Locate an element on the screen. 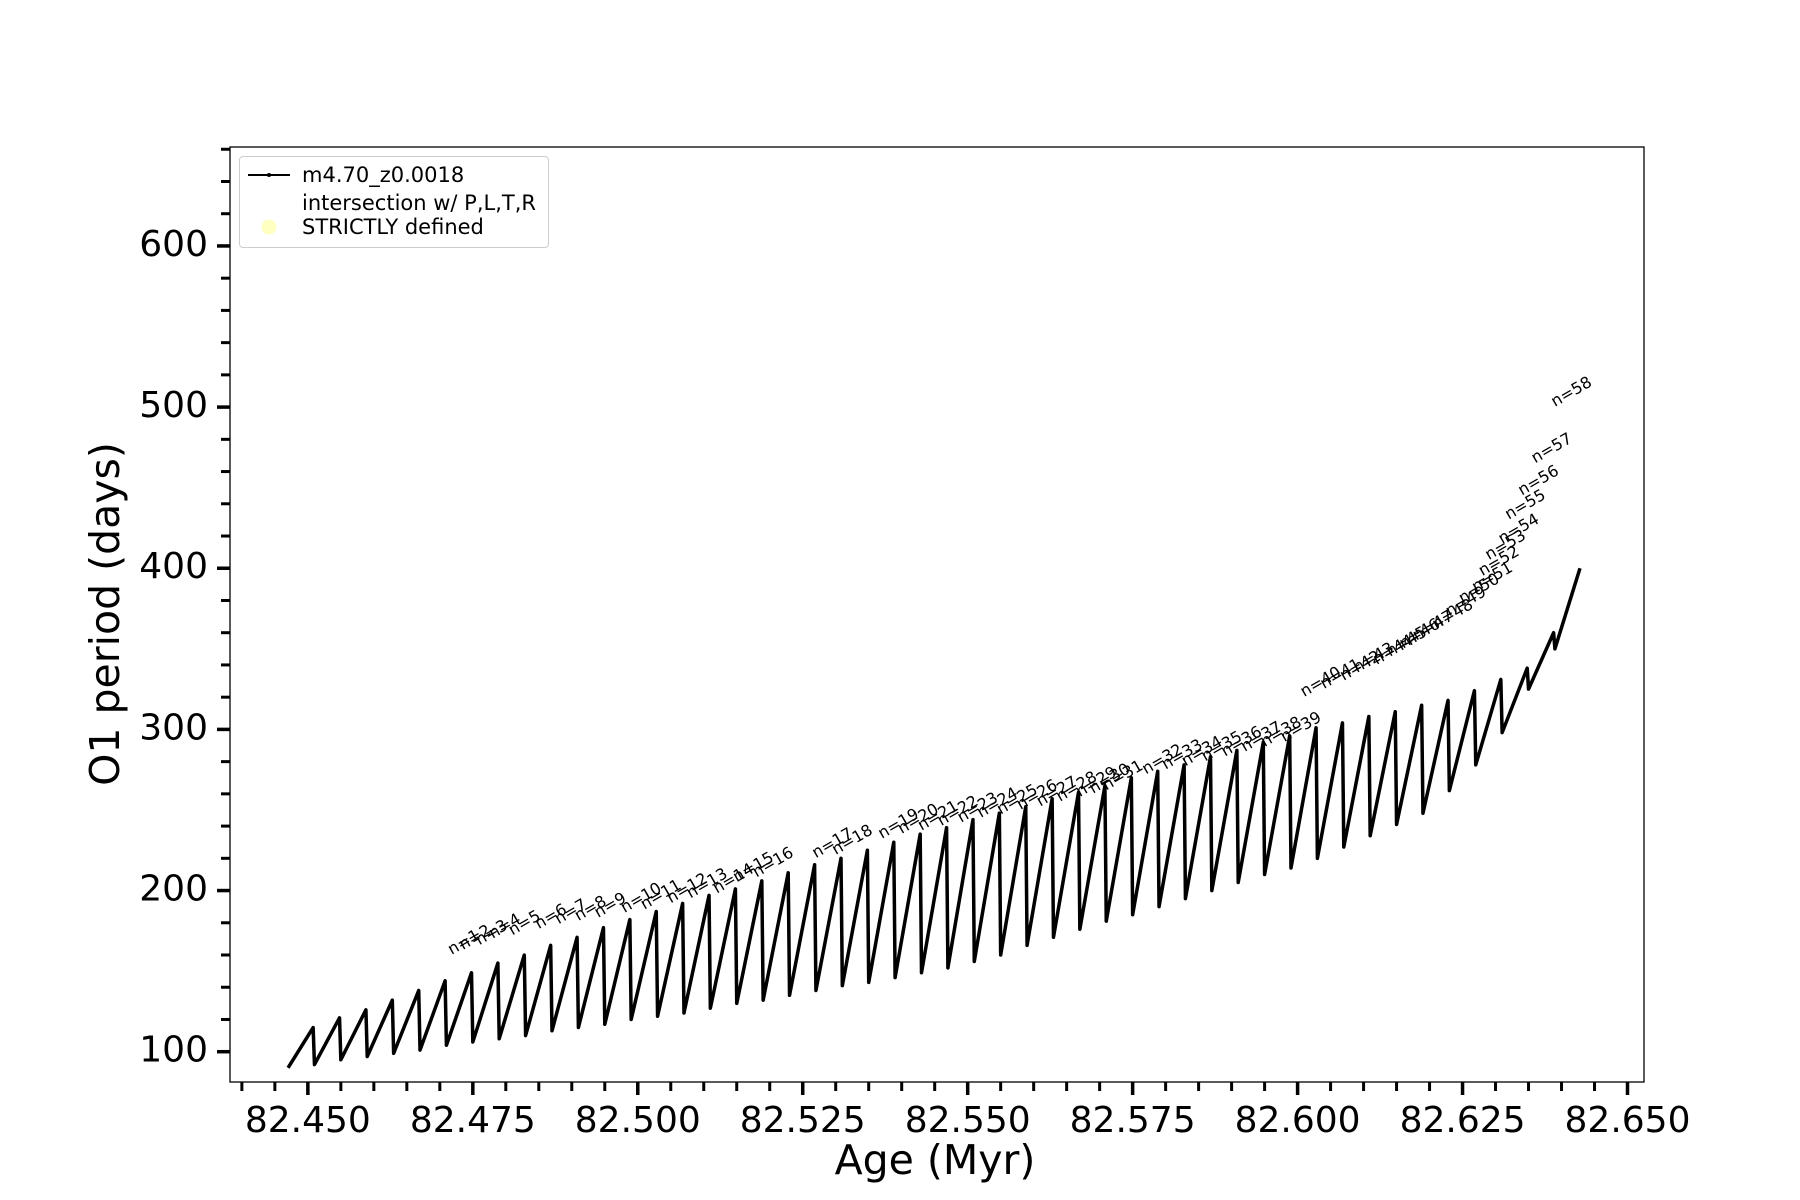 The width and height of the screenshot is (1800, 1200). y-tick-label: 100 is located at coordinates (173, 1050).